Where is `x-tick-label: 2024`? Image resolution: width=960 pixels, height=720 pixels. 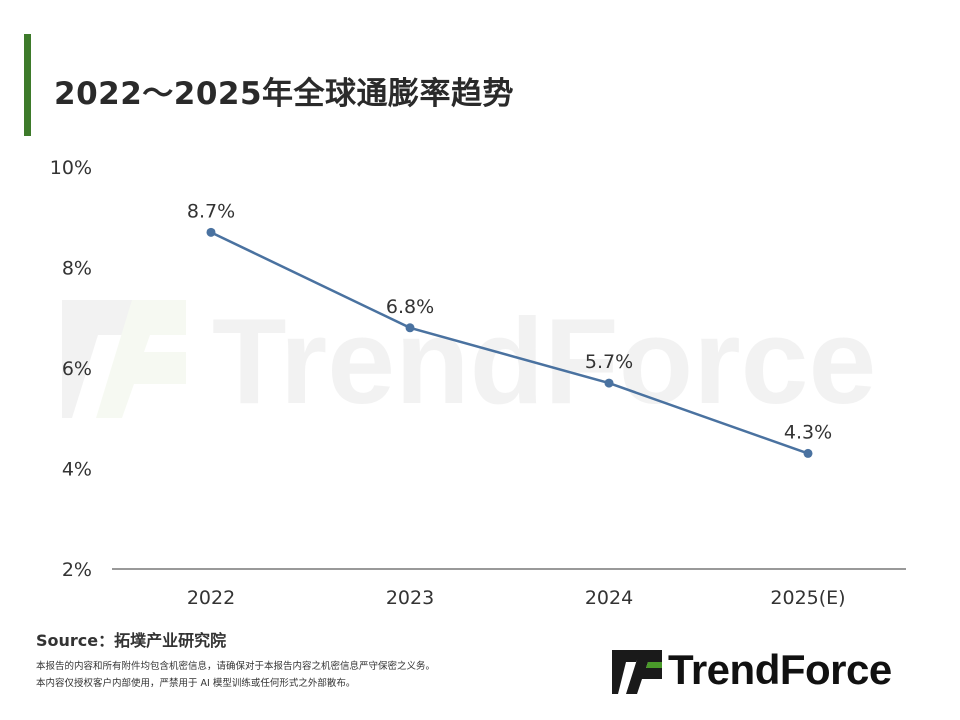 x-tick-label: 2024 is located at coordinates (609, 598).